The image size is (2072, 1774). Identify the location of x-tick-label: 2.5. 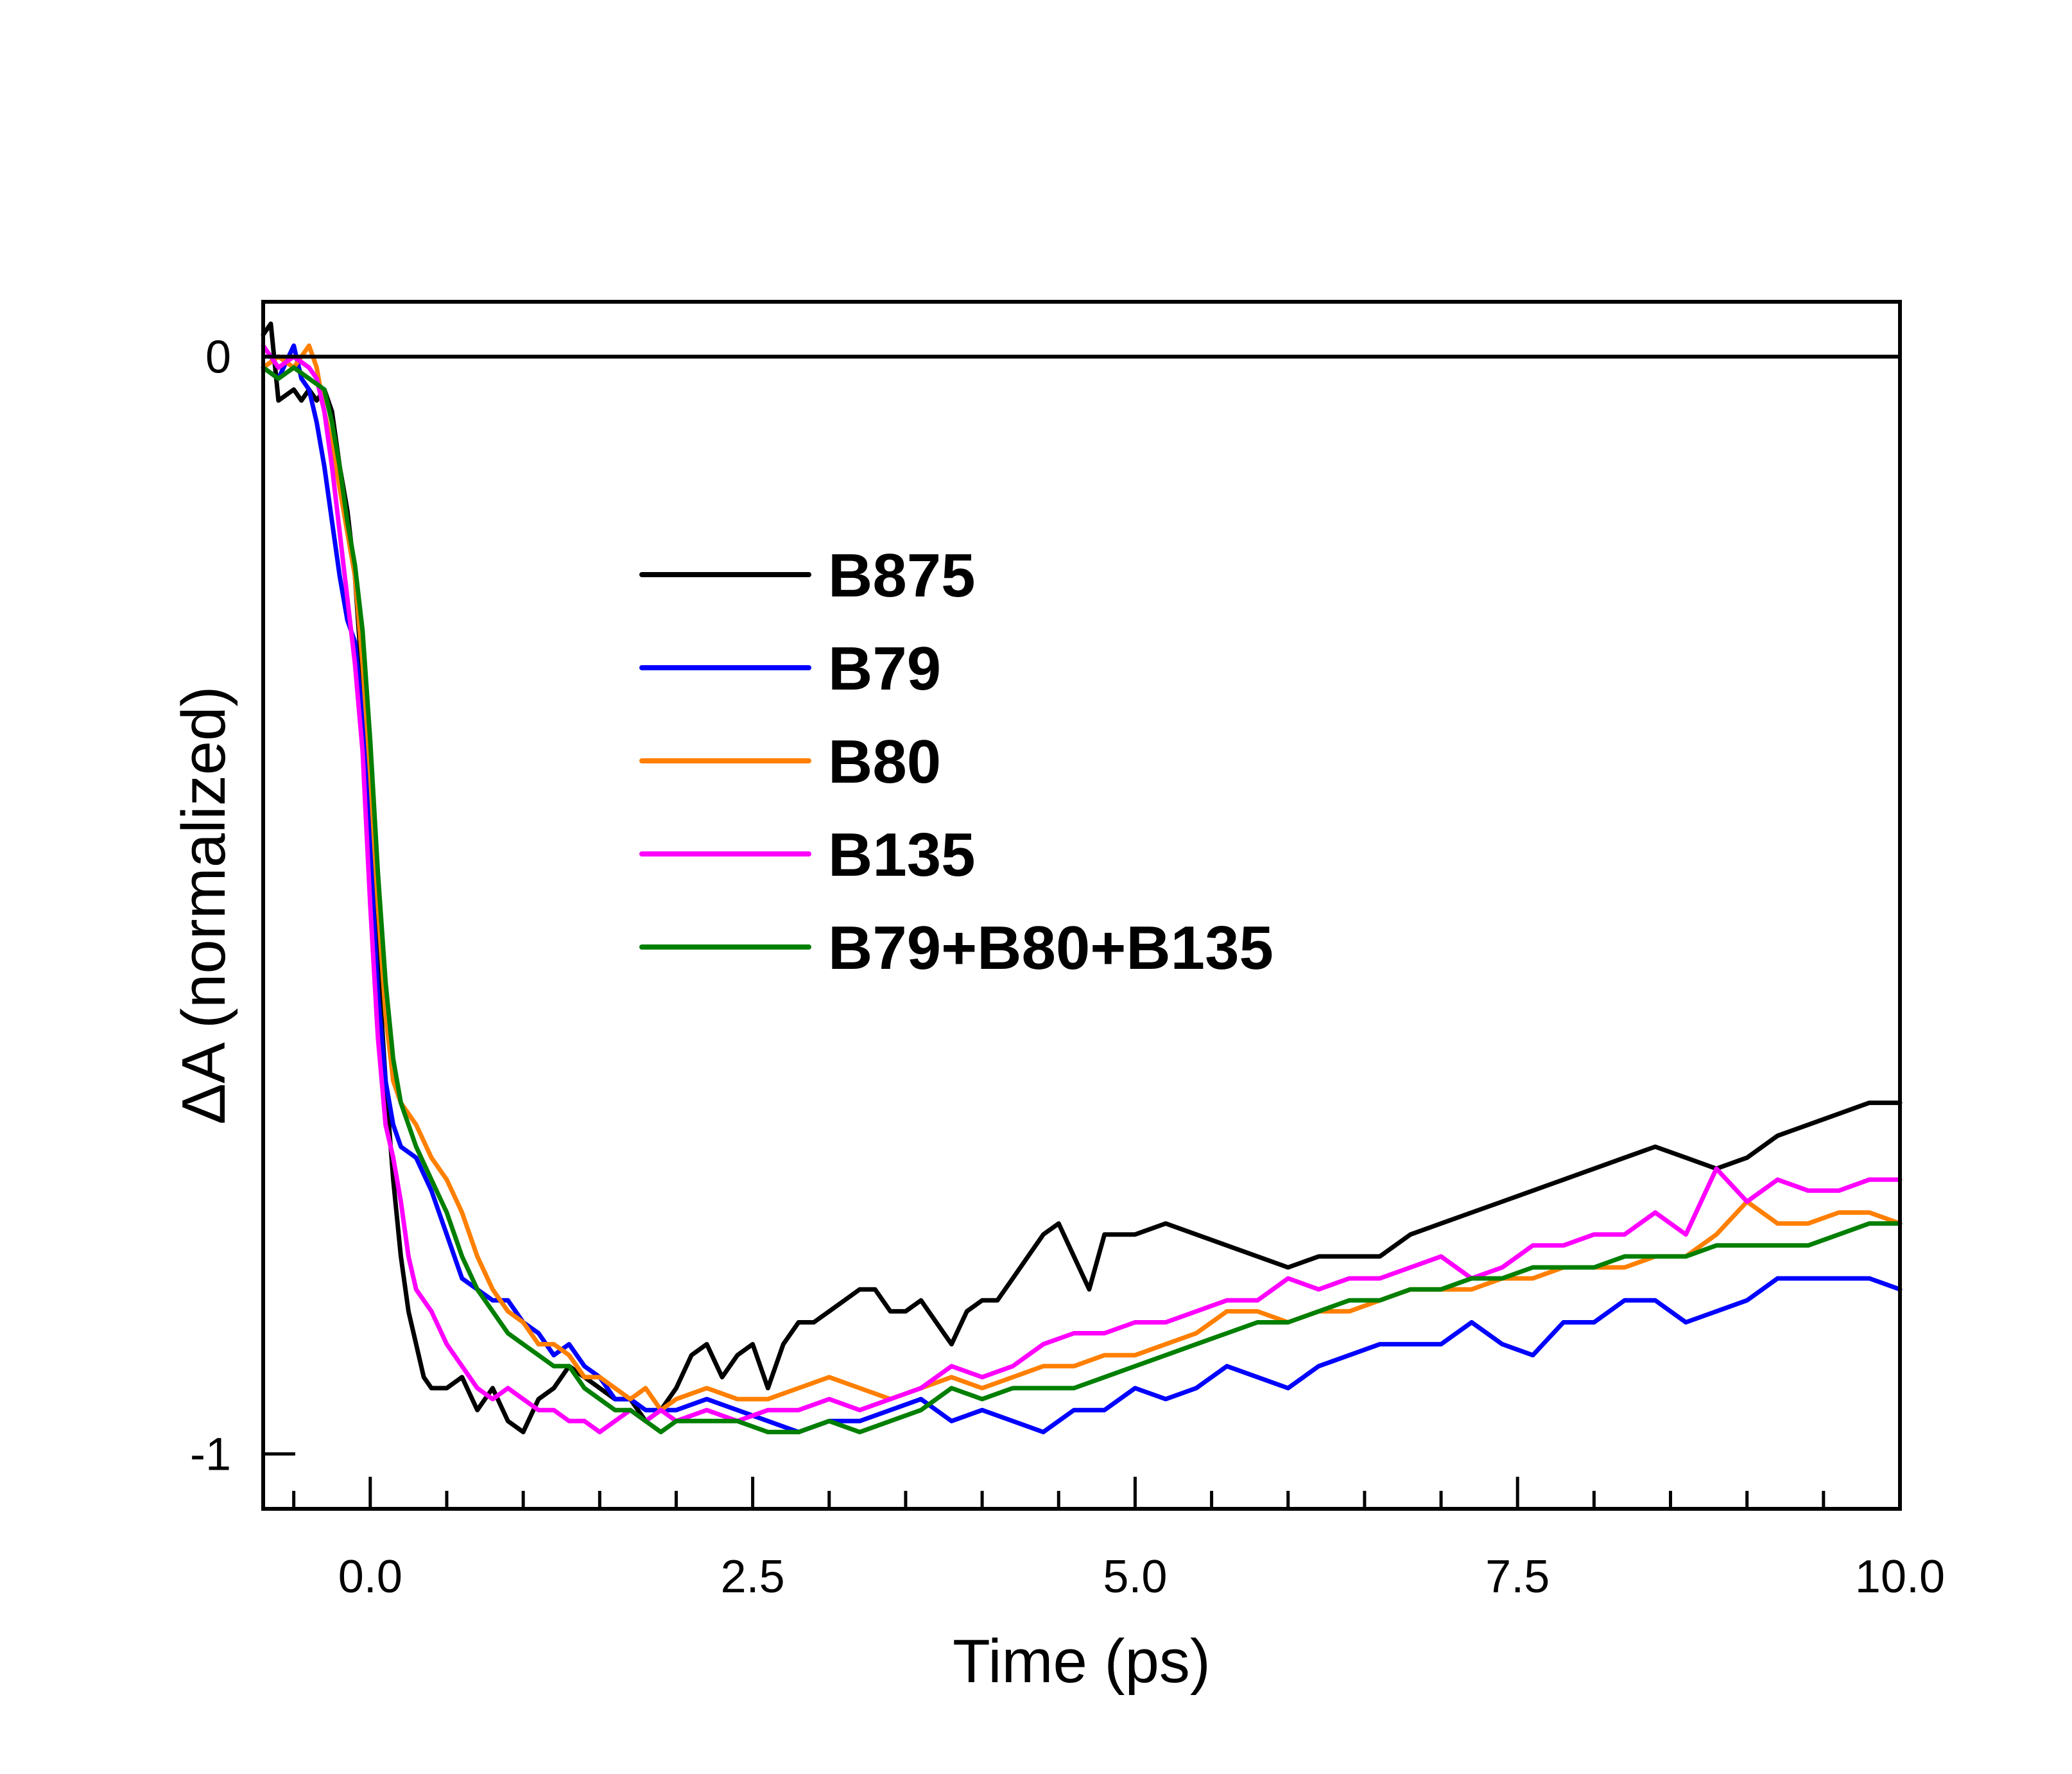
(753, 1577).